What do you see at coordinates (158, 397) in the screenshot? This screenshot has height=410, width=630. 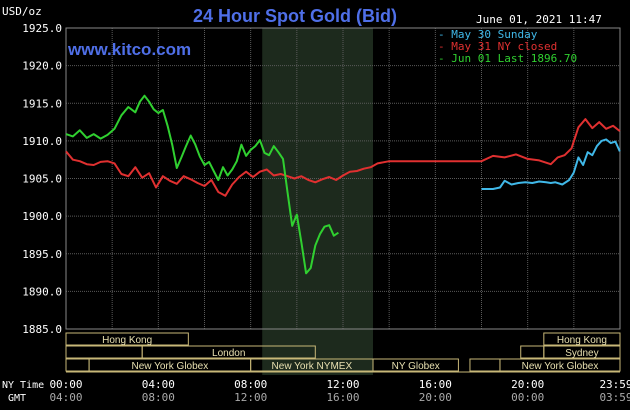 I see `x-tick-label-gmt: 08:00` at bounding box center [158, 397].